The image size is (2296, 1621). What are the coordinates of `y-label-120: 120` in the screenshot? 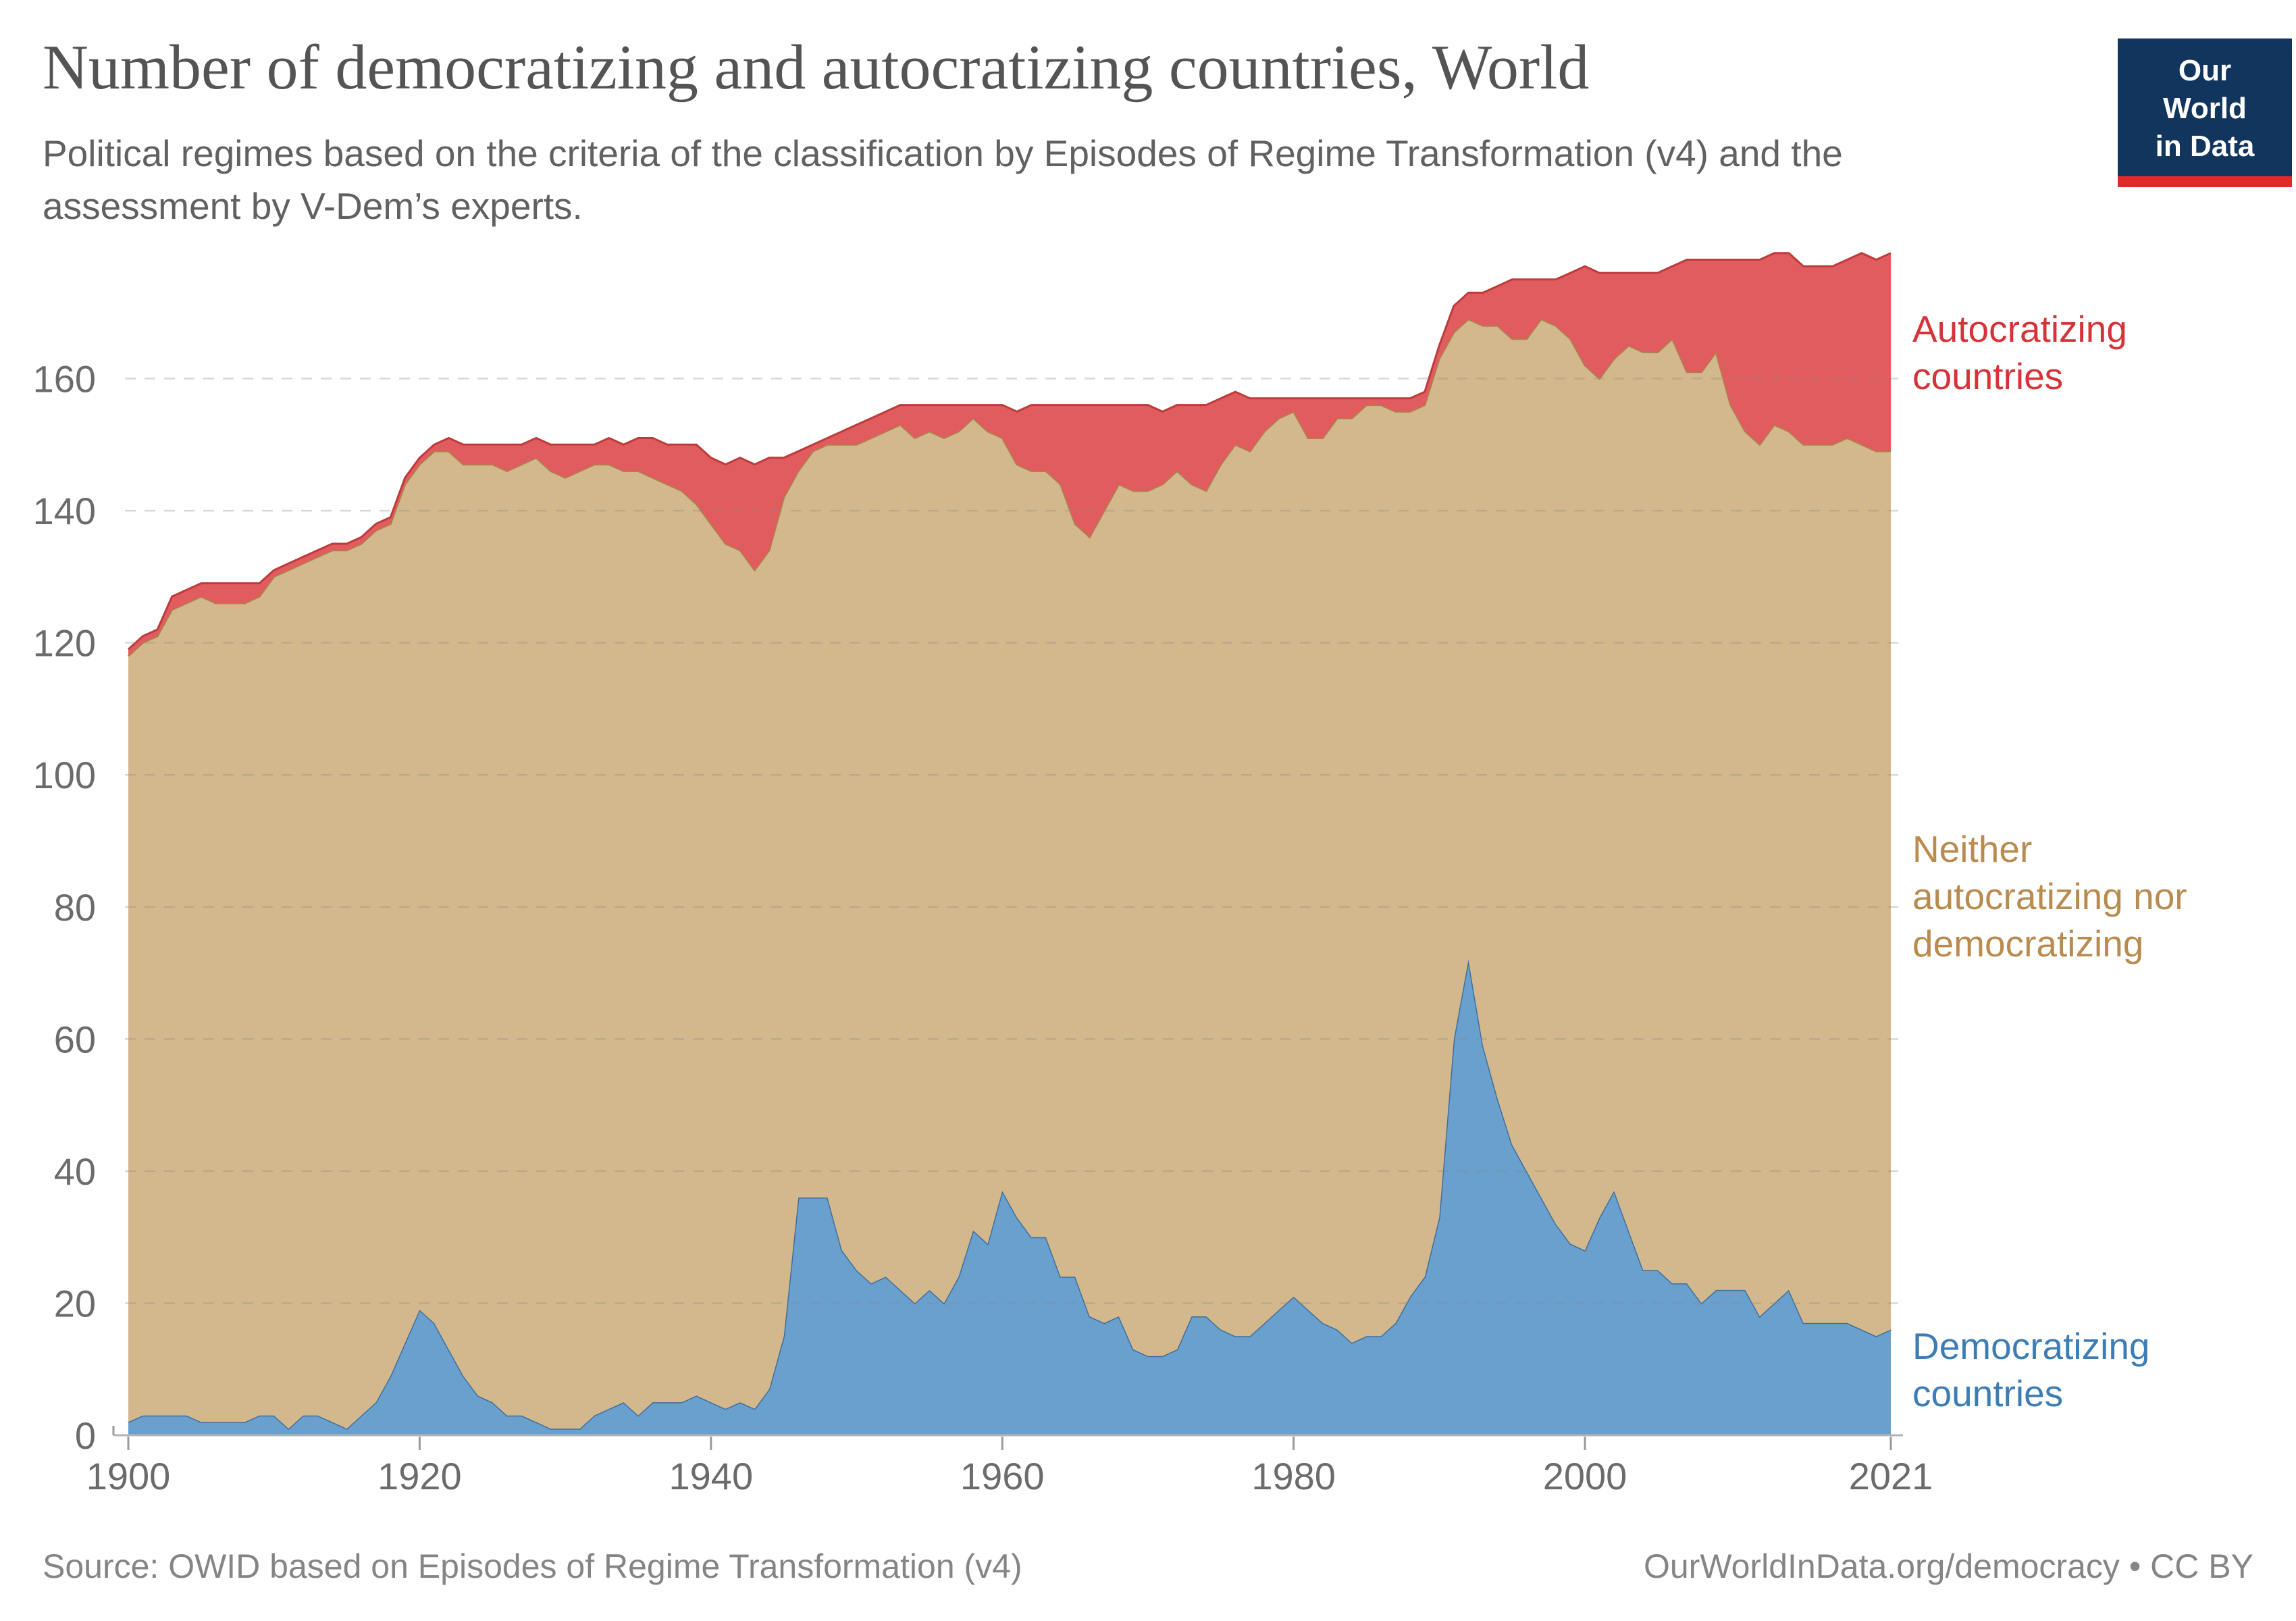 It's located at (64, 643).